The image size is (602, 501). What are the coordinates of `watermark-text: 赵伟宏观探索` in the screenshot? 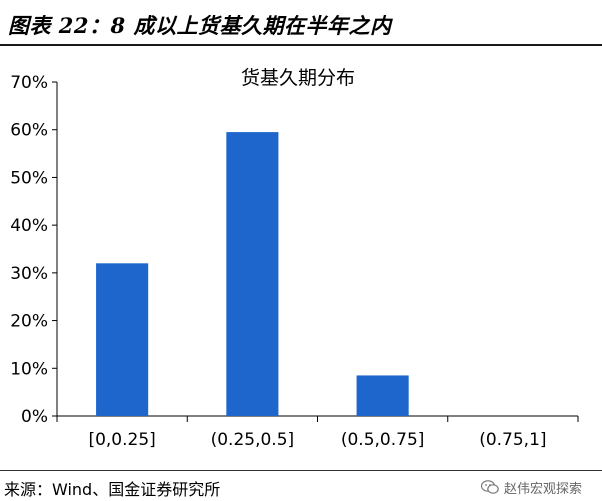 It's located at (542, 489).